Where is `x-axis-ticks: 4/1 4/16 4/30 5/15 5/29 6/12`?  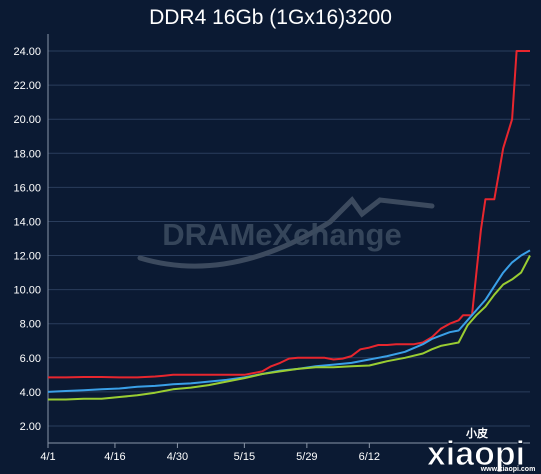 x-axis-ticks: 4/1 4/16 4/30 5/15 5/29 6/12 is located at coordinates (210, 453).